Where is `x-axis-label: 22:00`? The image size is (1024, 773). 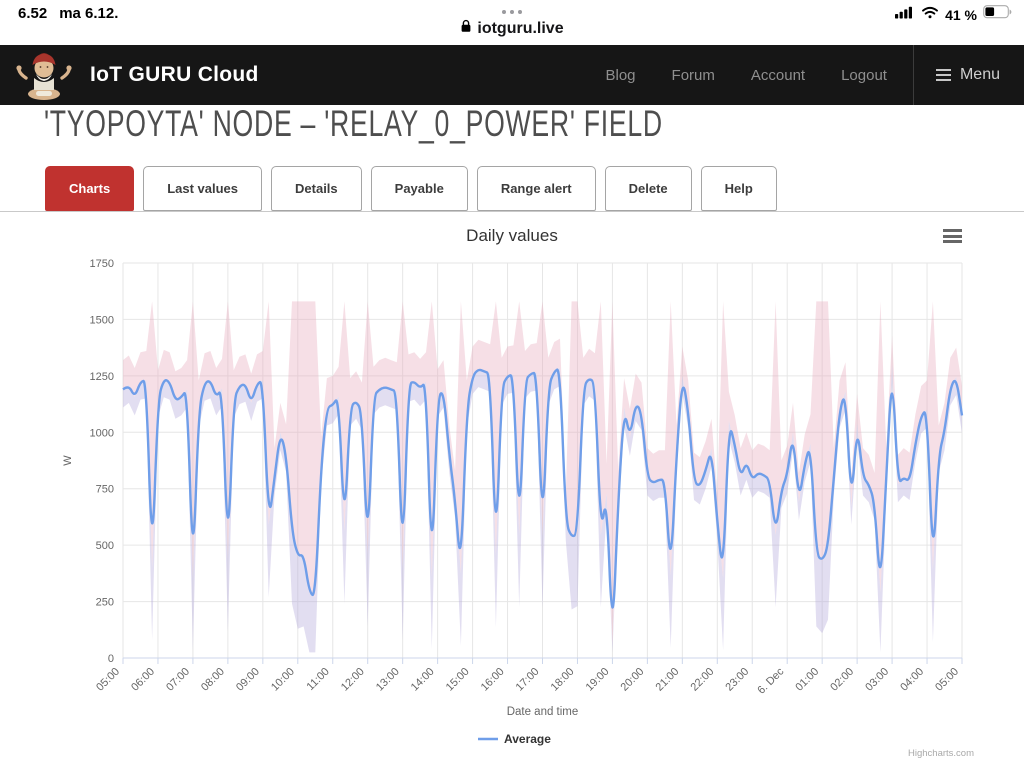 x-axis-label: 22:00 is located at coordinates (702, 680).